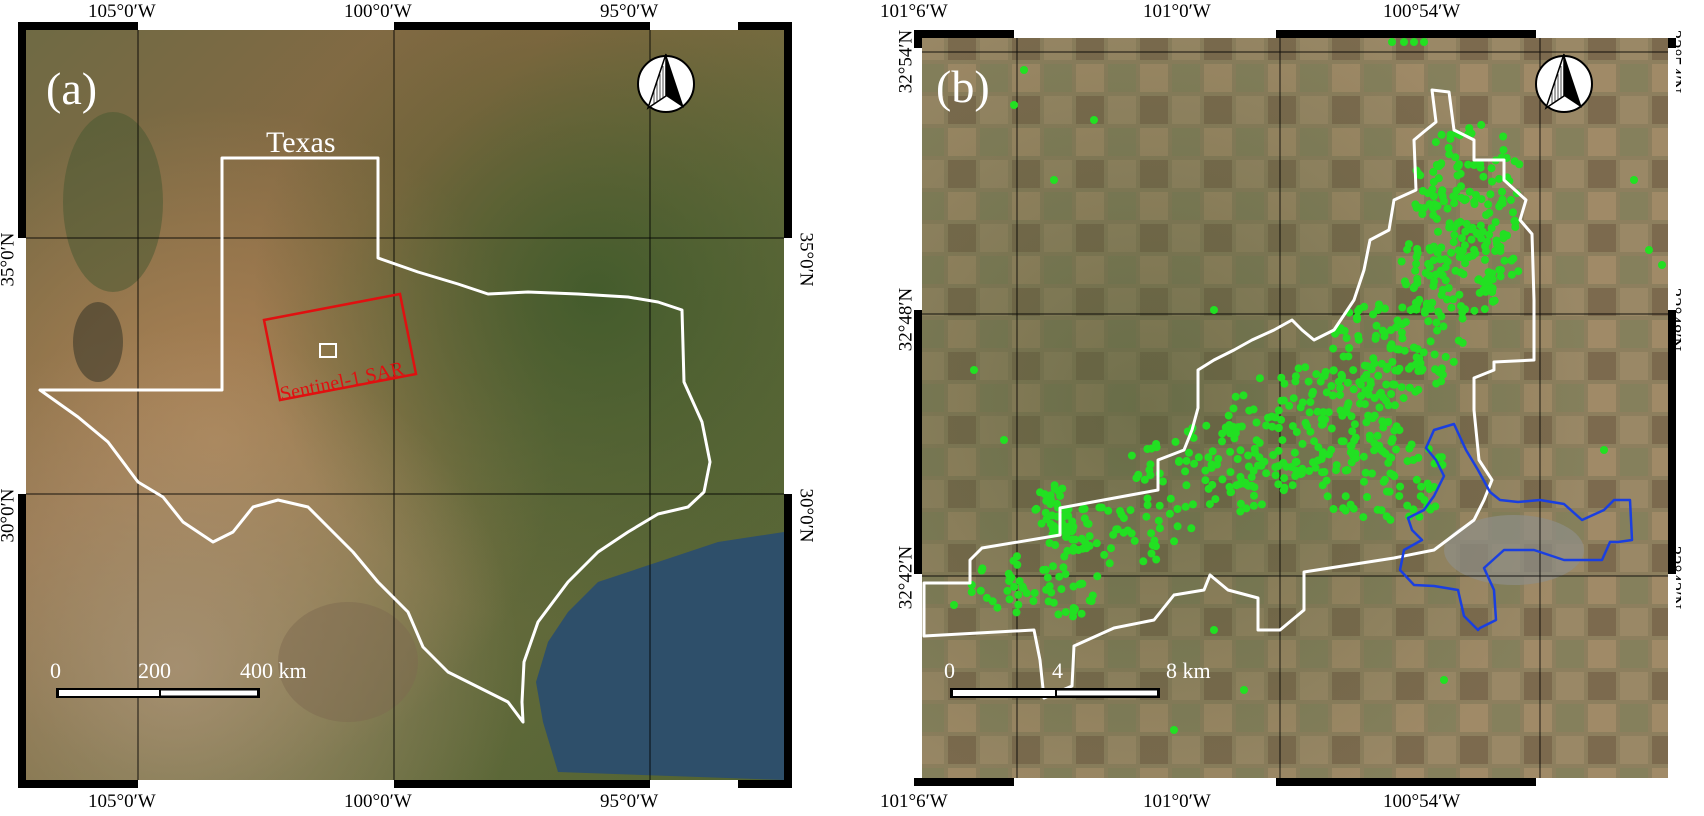 This screenshot has width=1704, height=816. Describe the element at coordinates (1188, 670) in the screenshot. I see `panel-b-scale-8: 8 km` at that location.